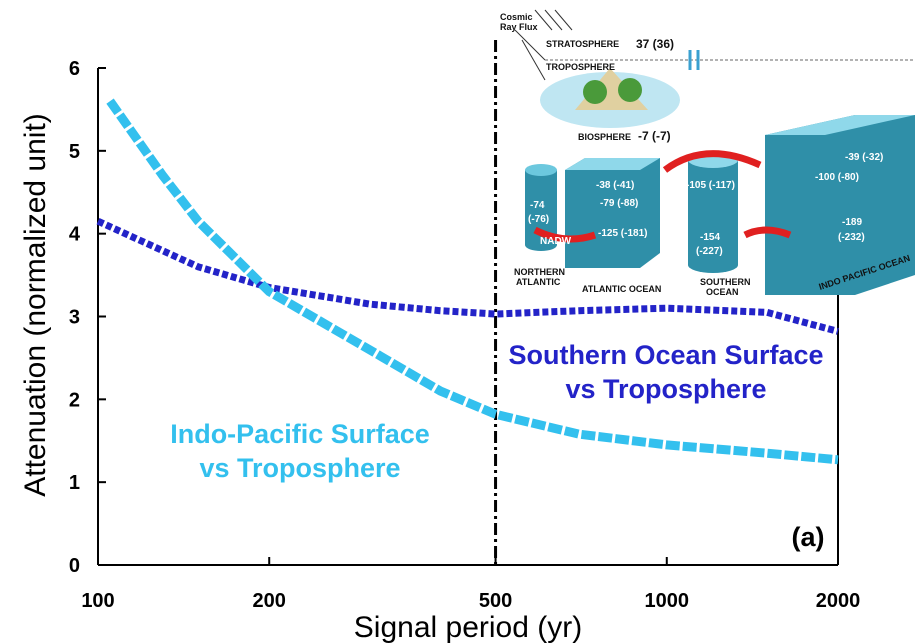 The width and height of the screenshot is (919, 644). Describe the element at coordinates (710, 237) in the screenshot. I see `inset-label: -154` at that location.